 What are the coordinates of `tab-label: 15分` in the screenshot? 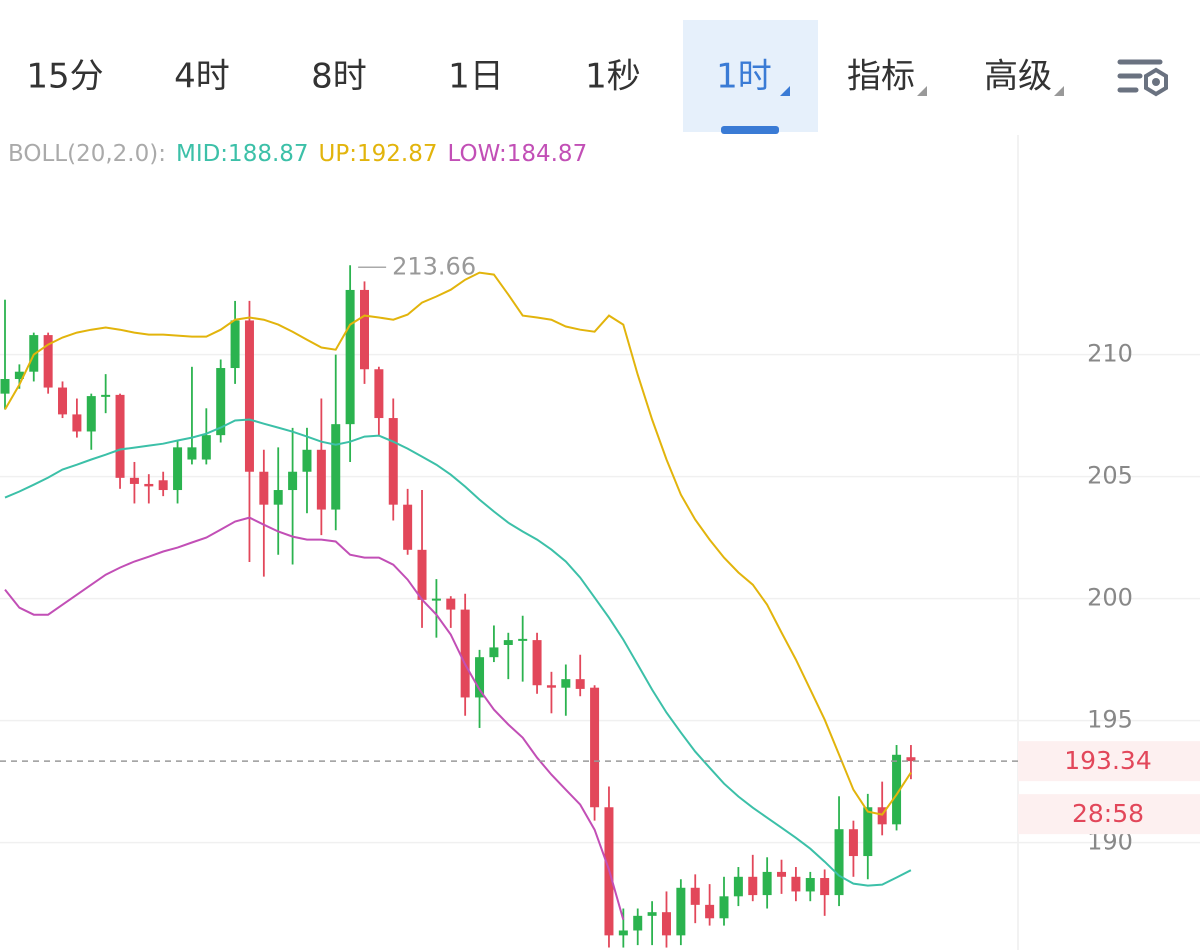 It's located at (64, 77).